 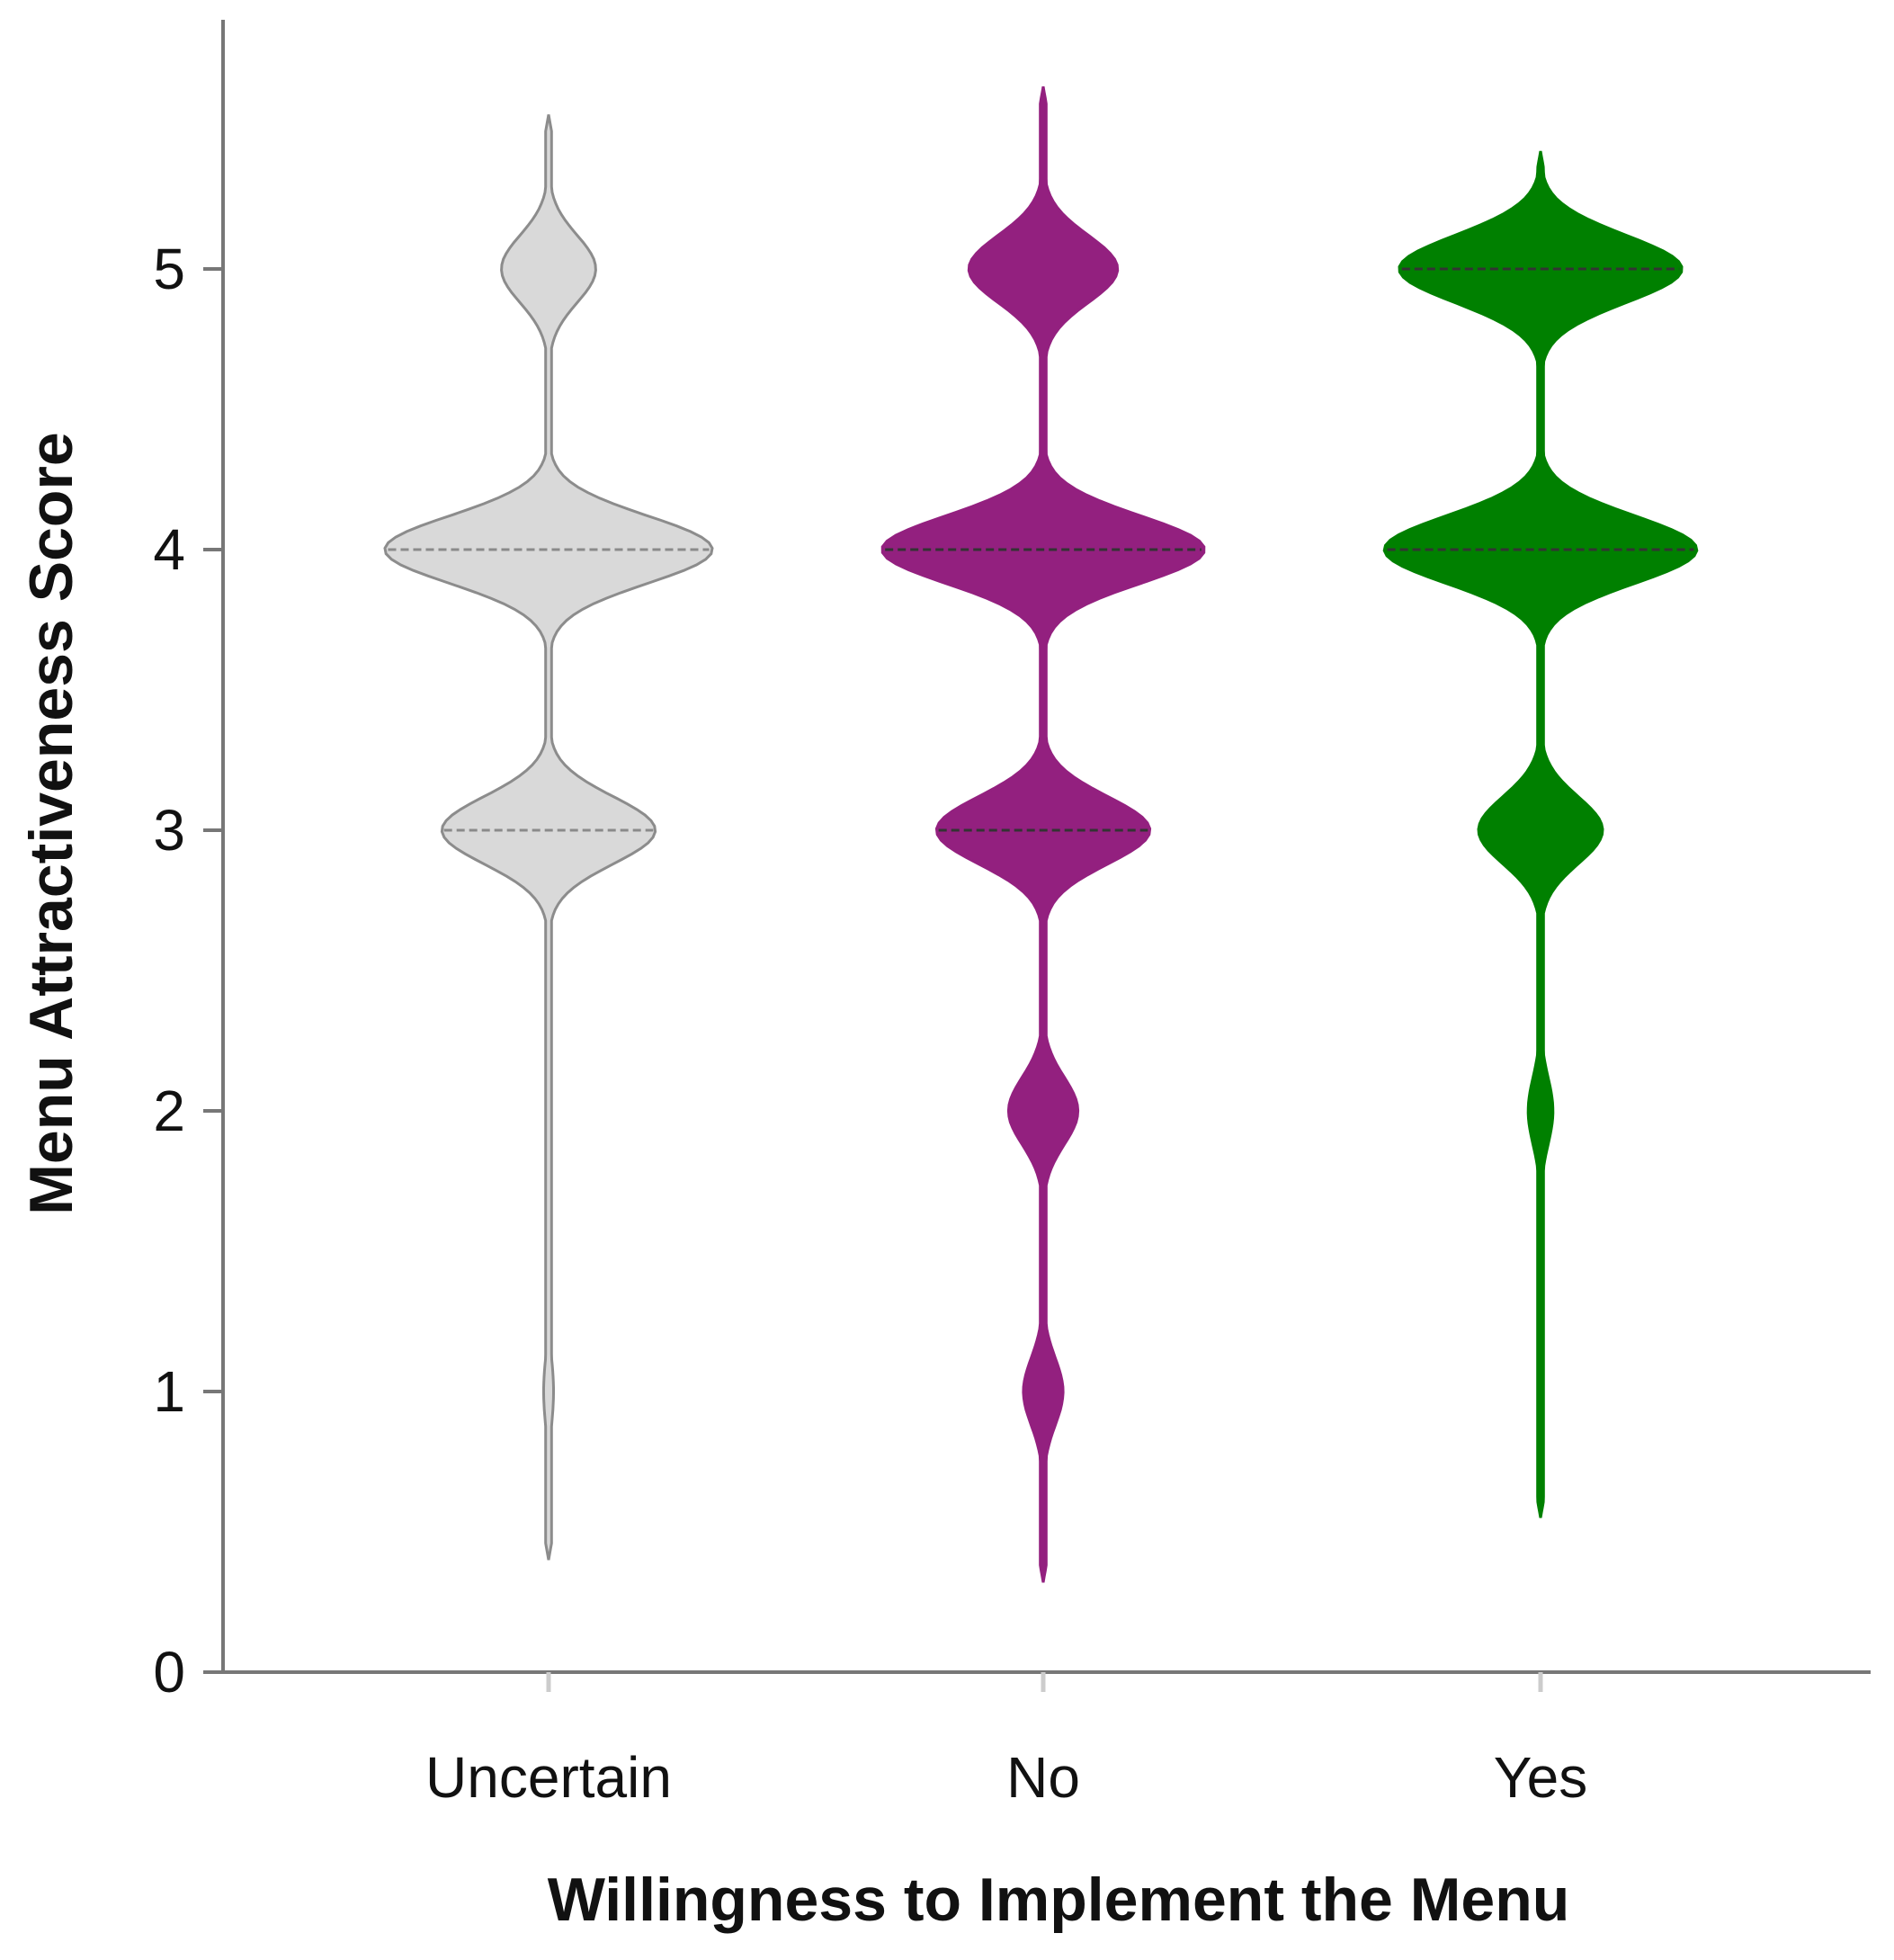 I want to click on y-axis-title: Menu Attractiveness Score, so click(x=51, y=823).